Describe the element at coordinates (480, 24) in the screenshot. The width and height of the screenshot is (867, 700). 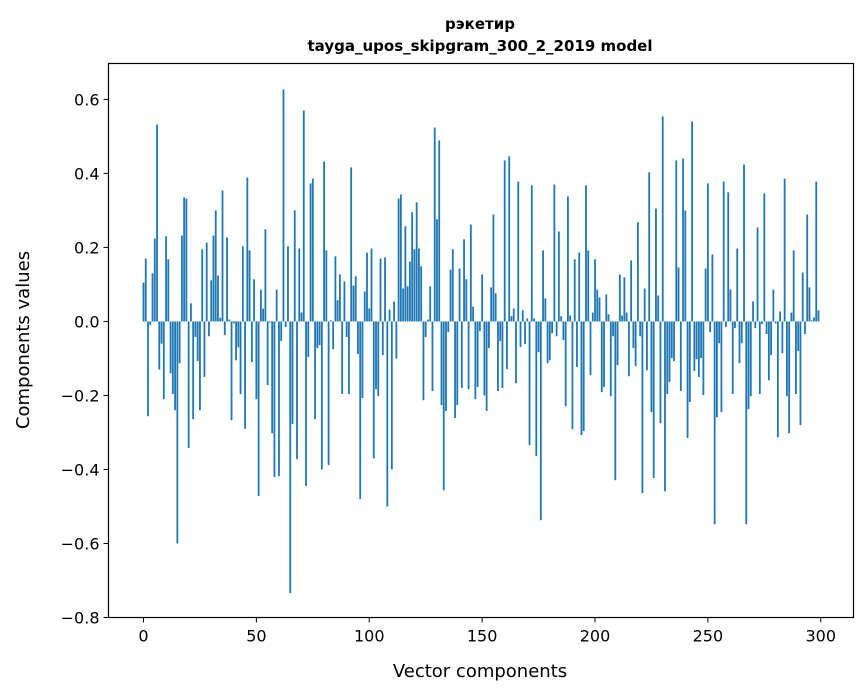
I see `chart-title: рэкетир` at that location.